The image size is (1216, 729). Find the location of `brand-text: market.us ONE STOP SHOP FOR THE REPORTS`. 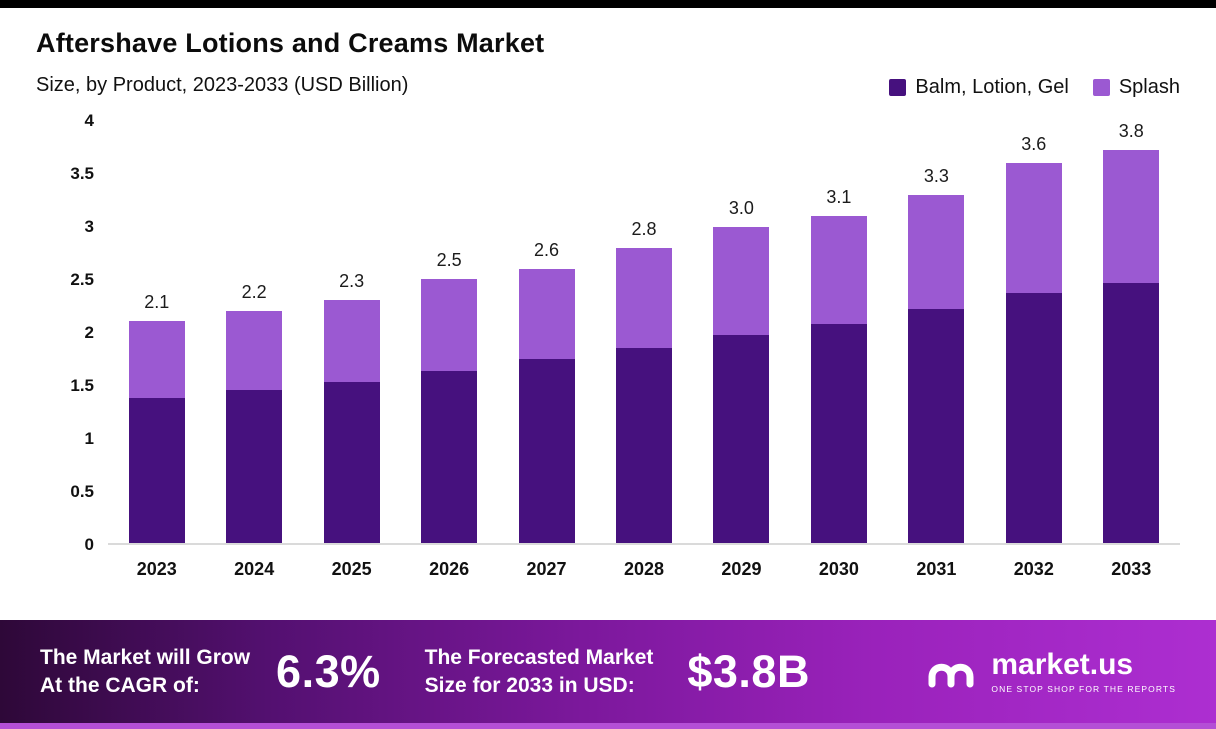

brand-text: market.us ONE STOP SHOP FOR THE REPORTS is located at coordinates (1083, 670).